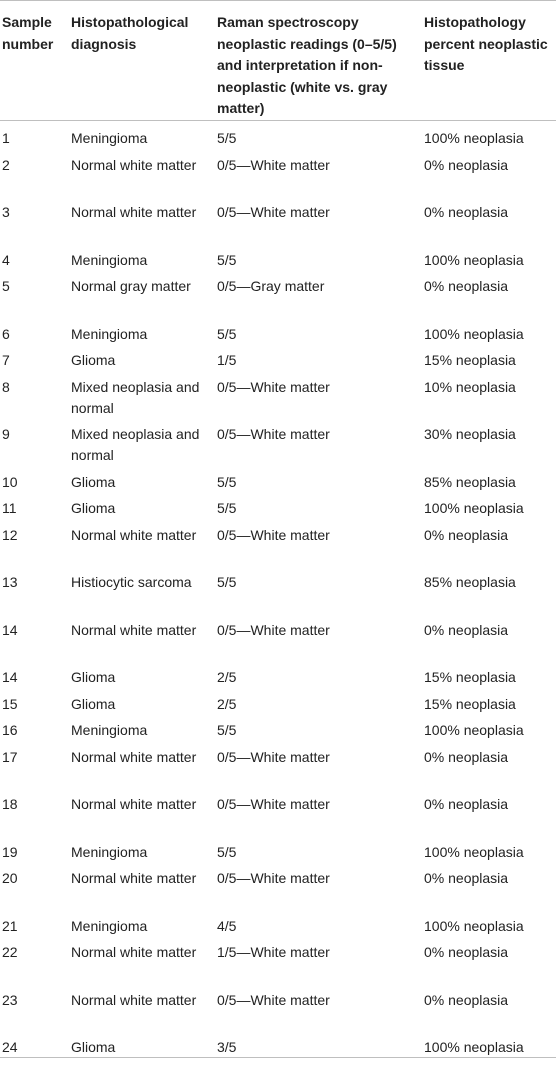 The image size is (556, 1073). I want to click on cell-raman-reading: 4/5, so click(227, 925).